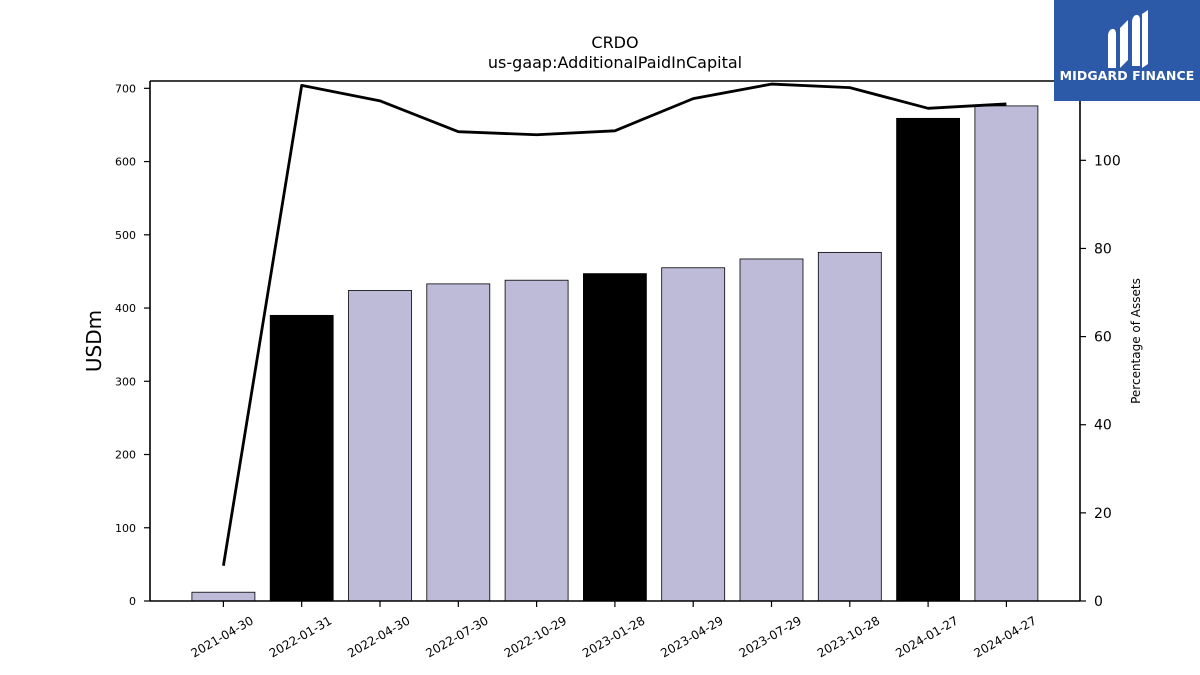 The image size is (1200, 675). I want to click on midgard-logo-icon, so click(1128, 39).